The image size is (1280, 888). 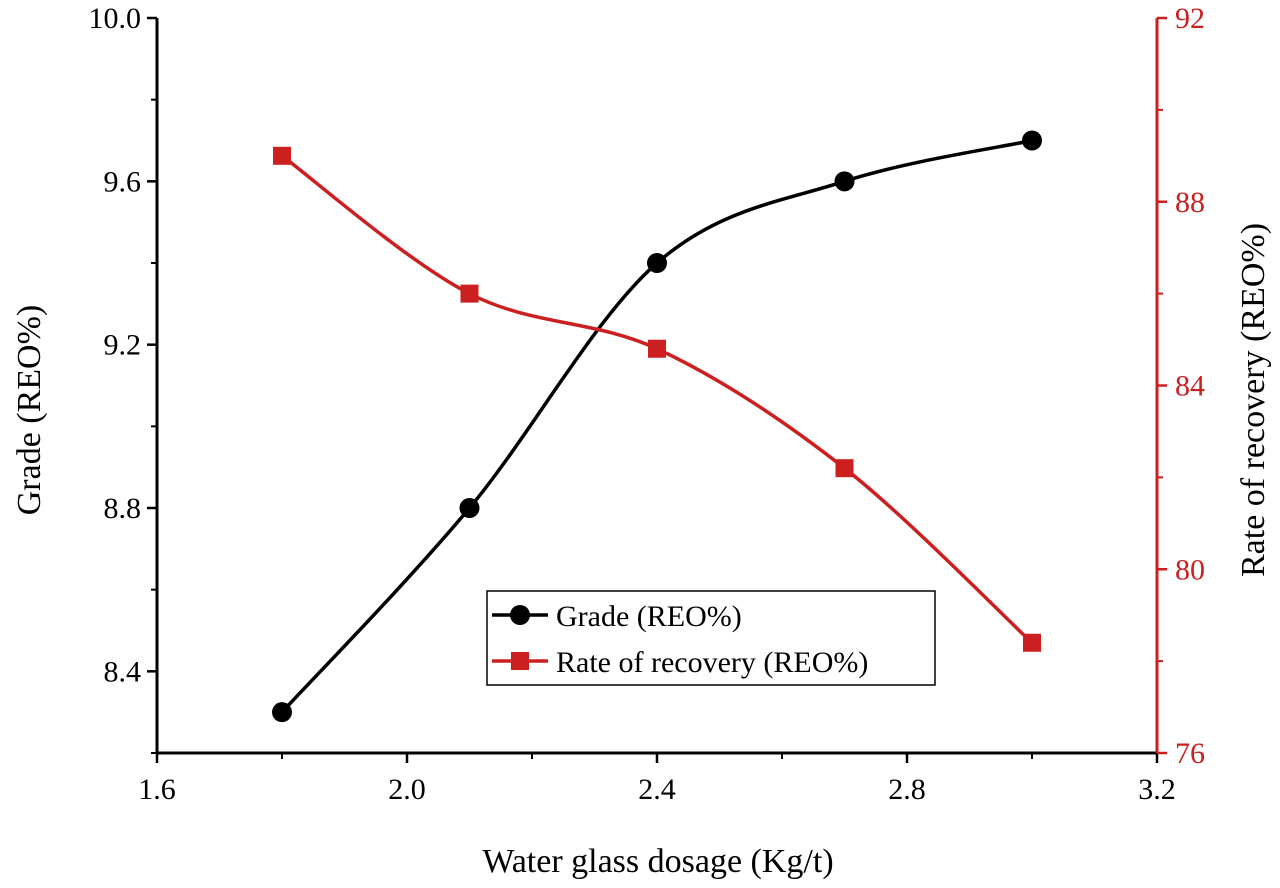 What do you see at coordinates (1190, 569) in the screenshot?
I see `y-right-tick-label: 80` at bounding box center [1190, 569].